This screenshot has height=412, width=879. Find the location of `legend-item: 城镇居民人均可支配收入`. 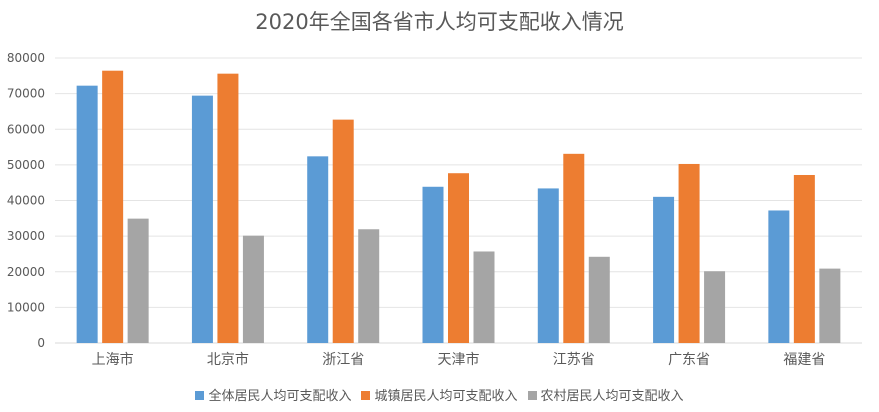

legend-item: 城镇居民人均可支配收入 is located at coordinates (439, 394).